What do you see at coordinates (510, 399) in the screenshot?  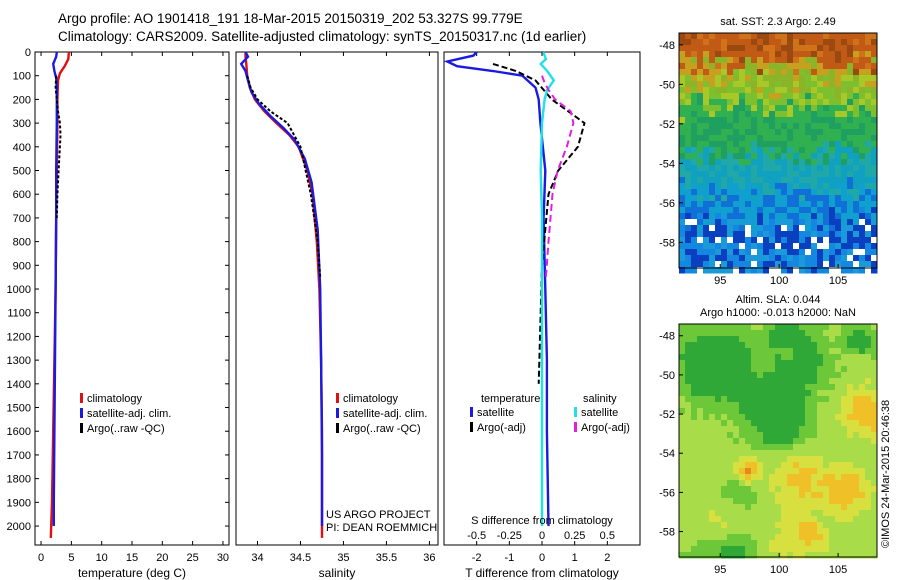 I see `legend-header-temperature: temperature` at bounding box center [510, 399].